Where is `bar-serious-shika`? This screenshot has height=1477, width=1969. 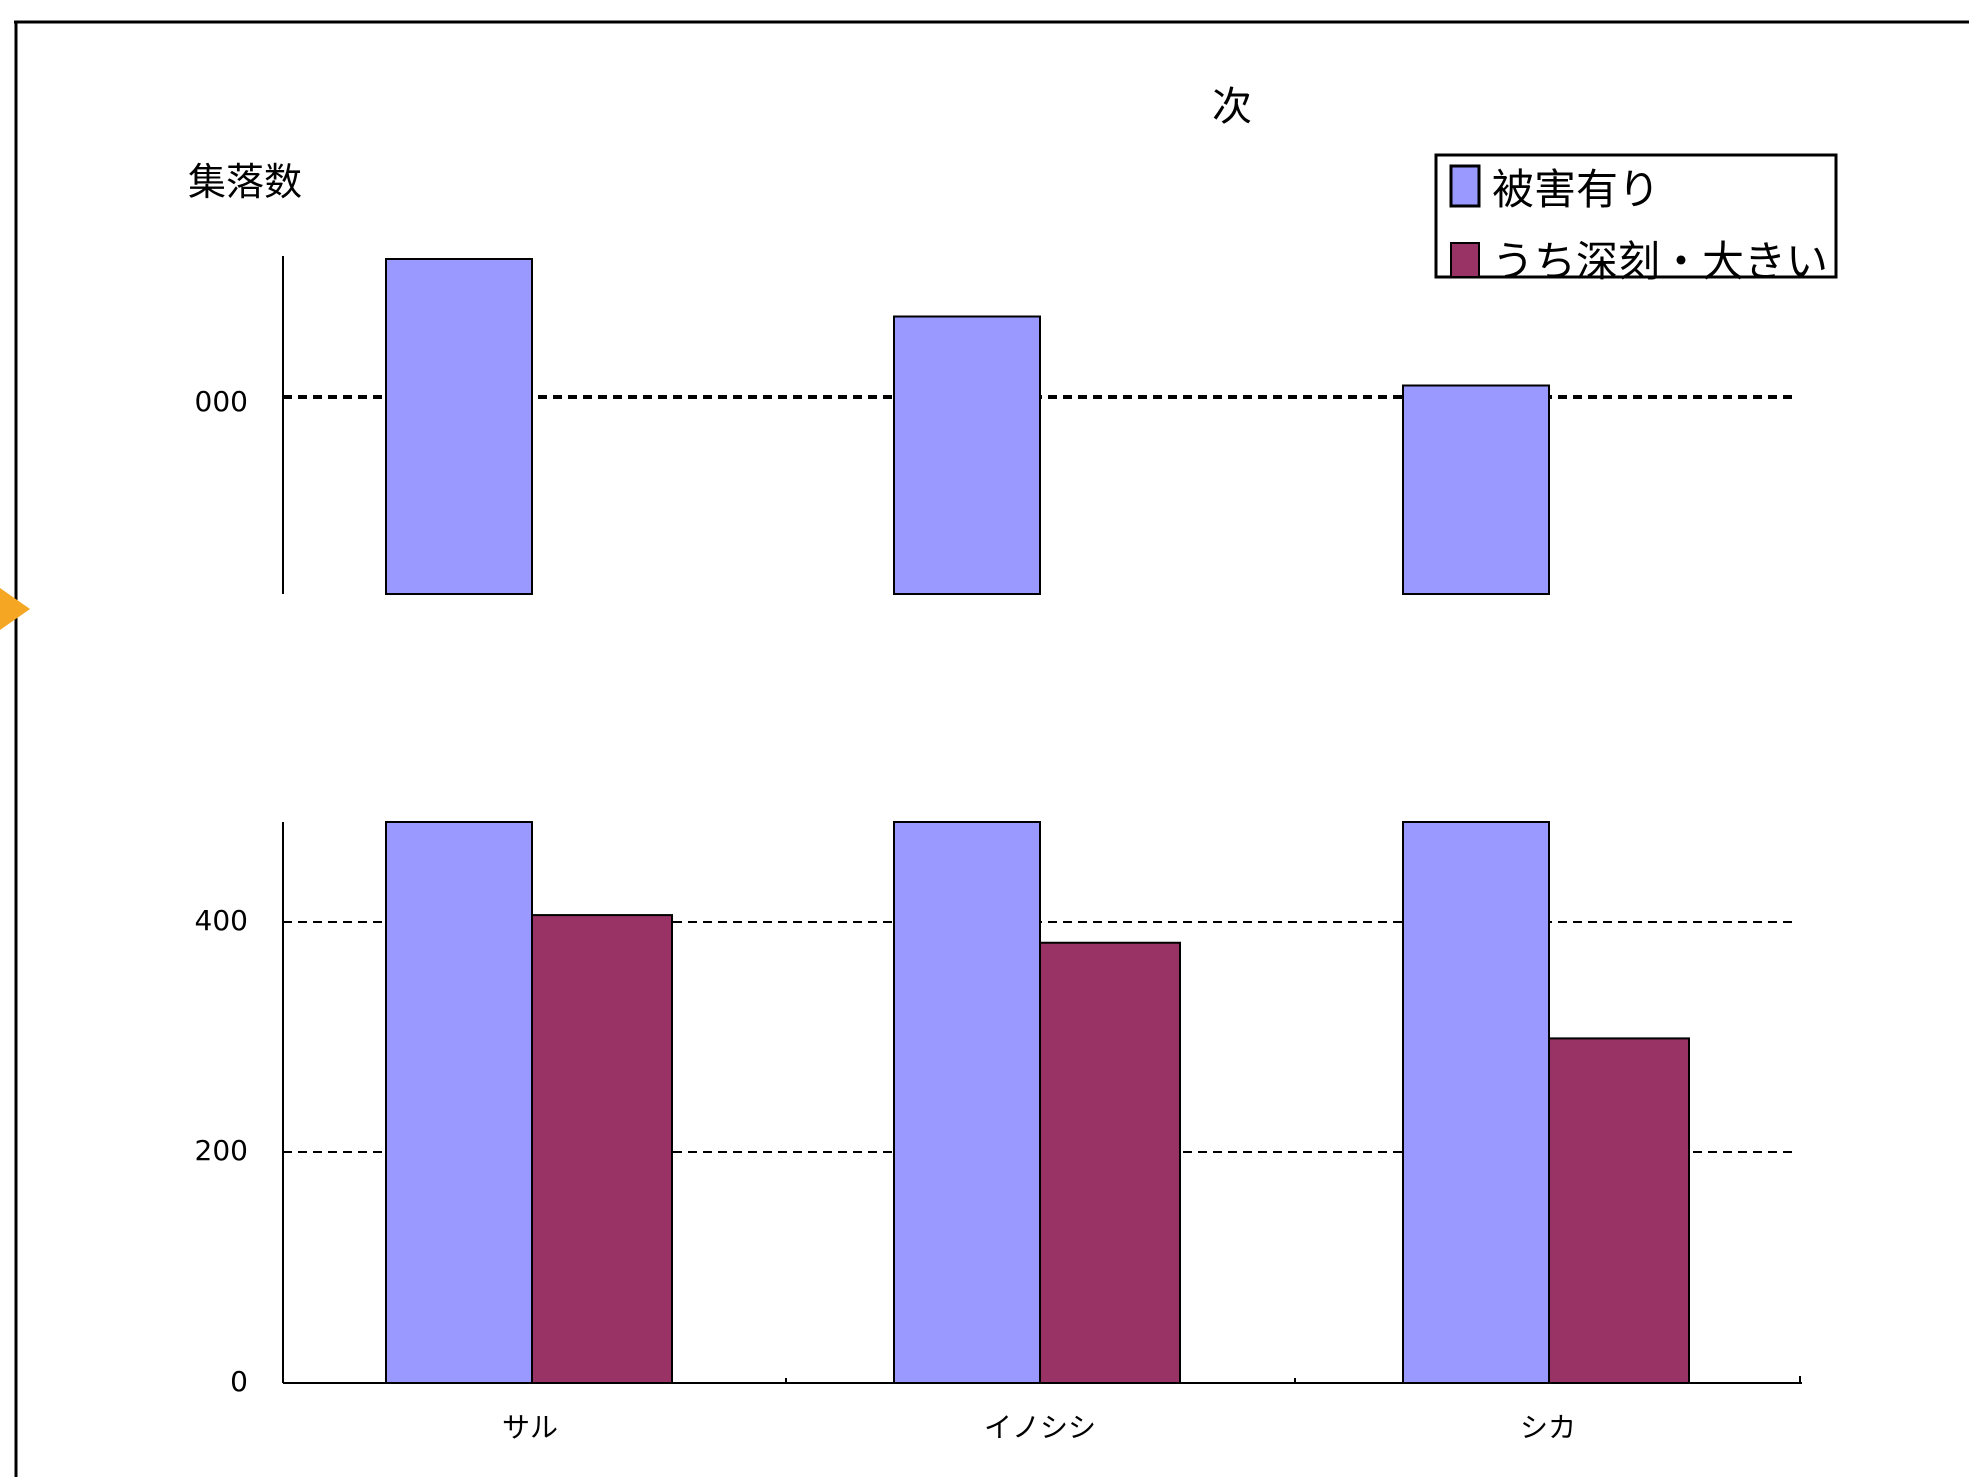 bar-serious-shika is located at coordinates (1619, 1210).